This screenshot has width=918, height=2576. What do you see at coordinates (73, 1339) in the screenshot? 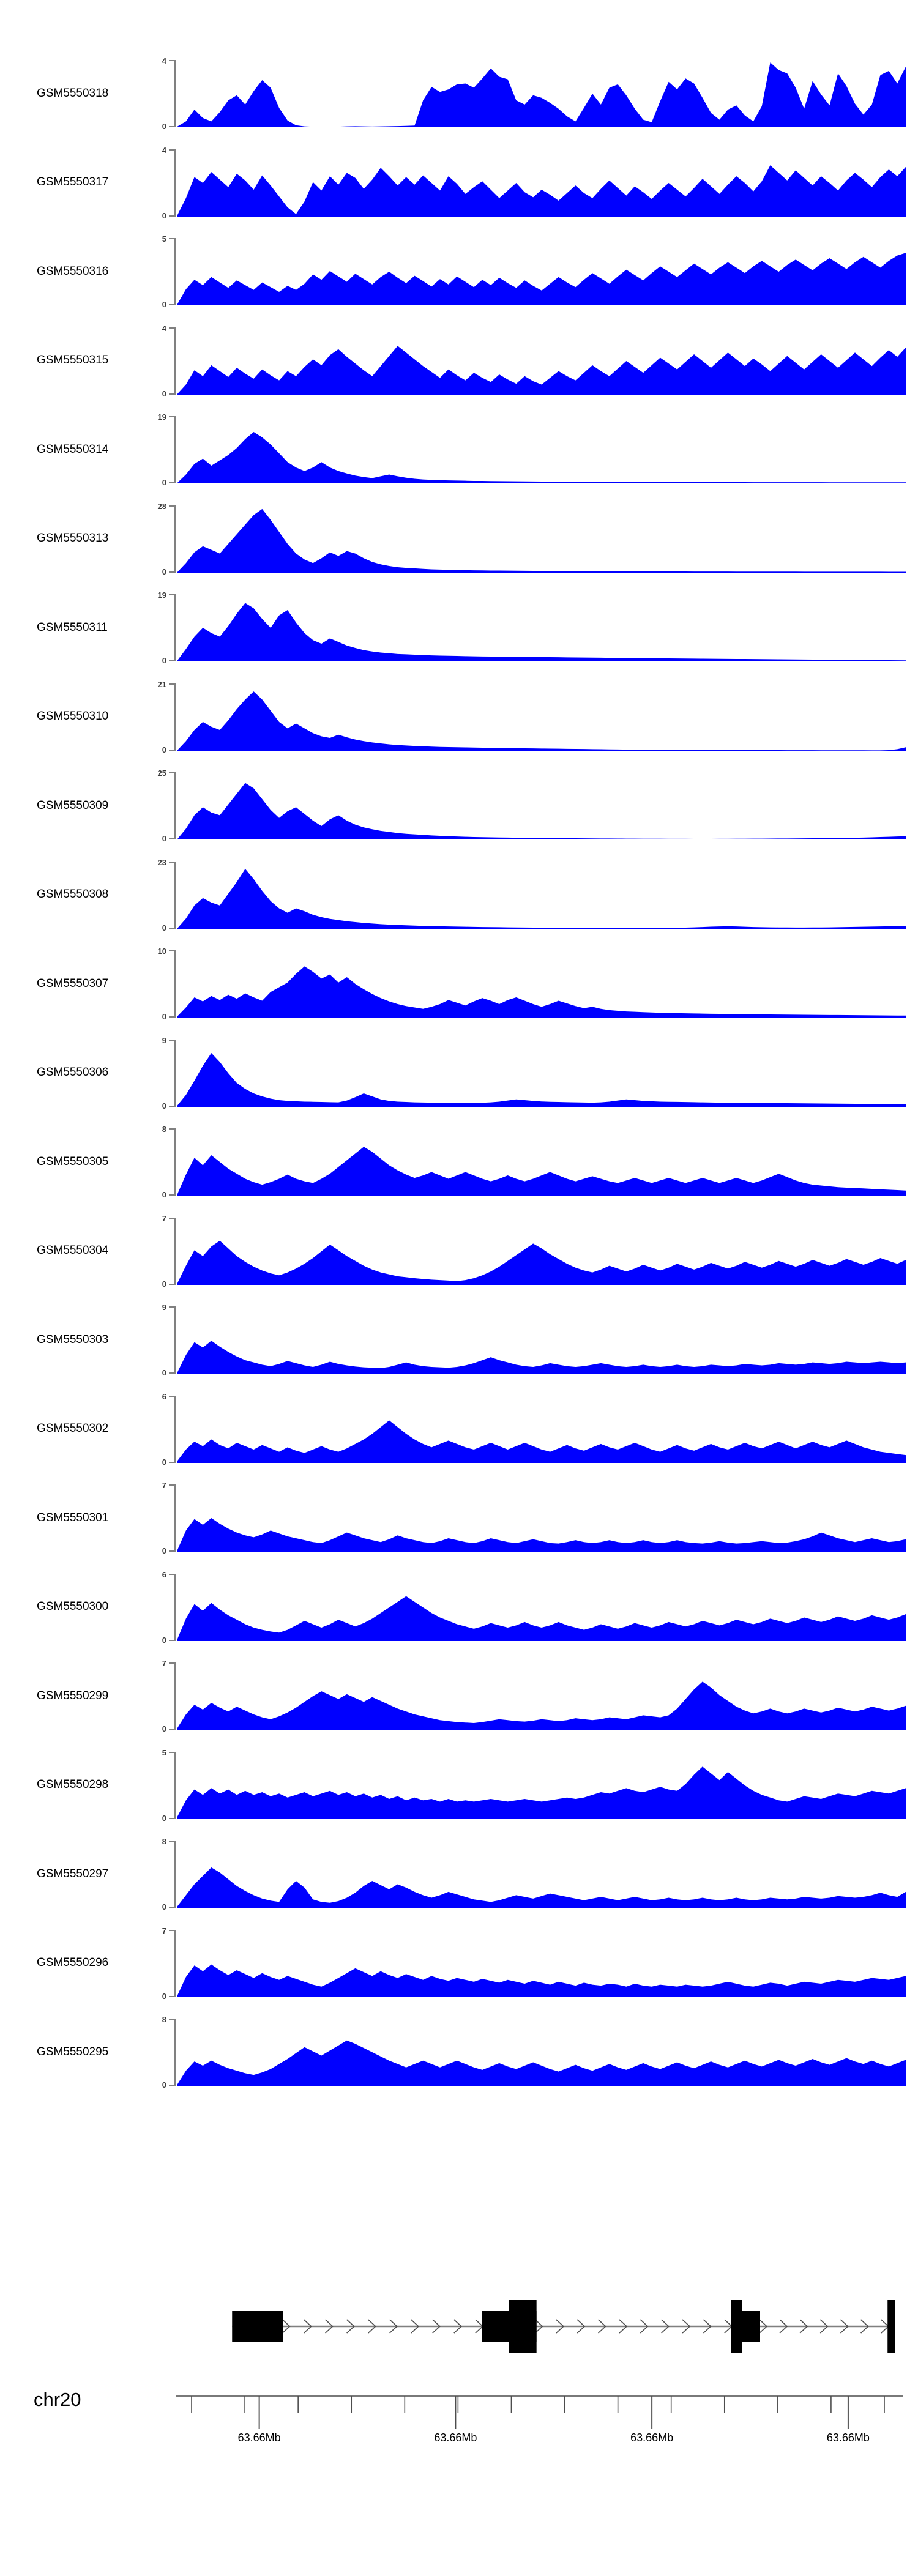
I see `track-label: GSM5550303` at bounding box center [73, 1339].